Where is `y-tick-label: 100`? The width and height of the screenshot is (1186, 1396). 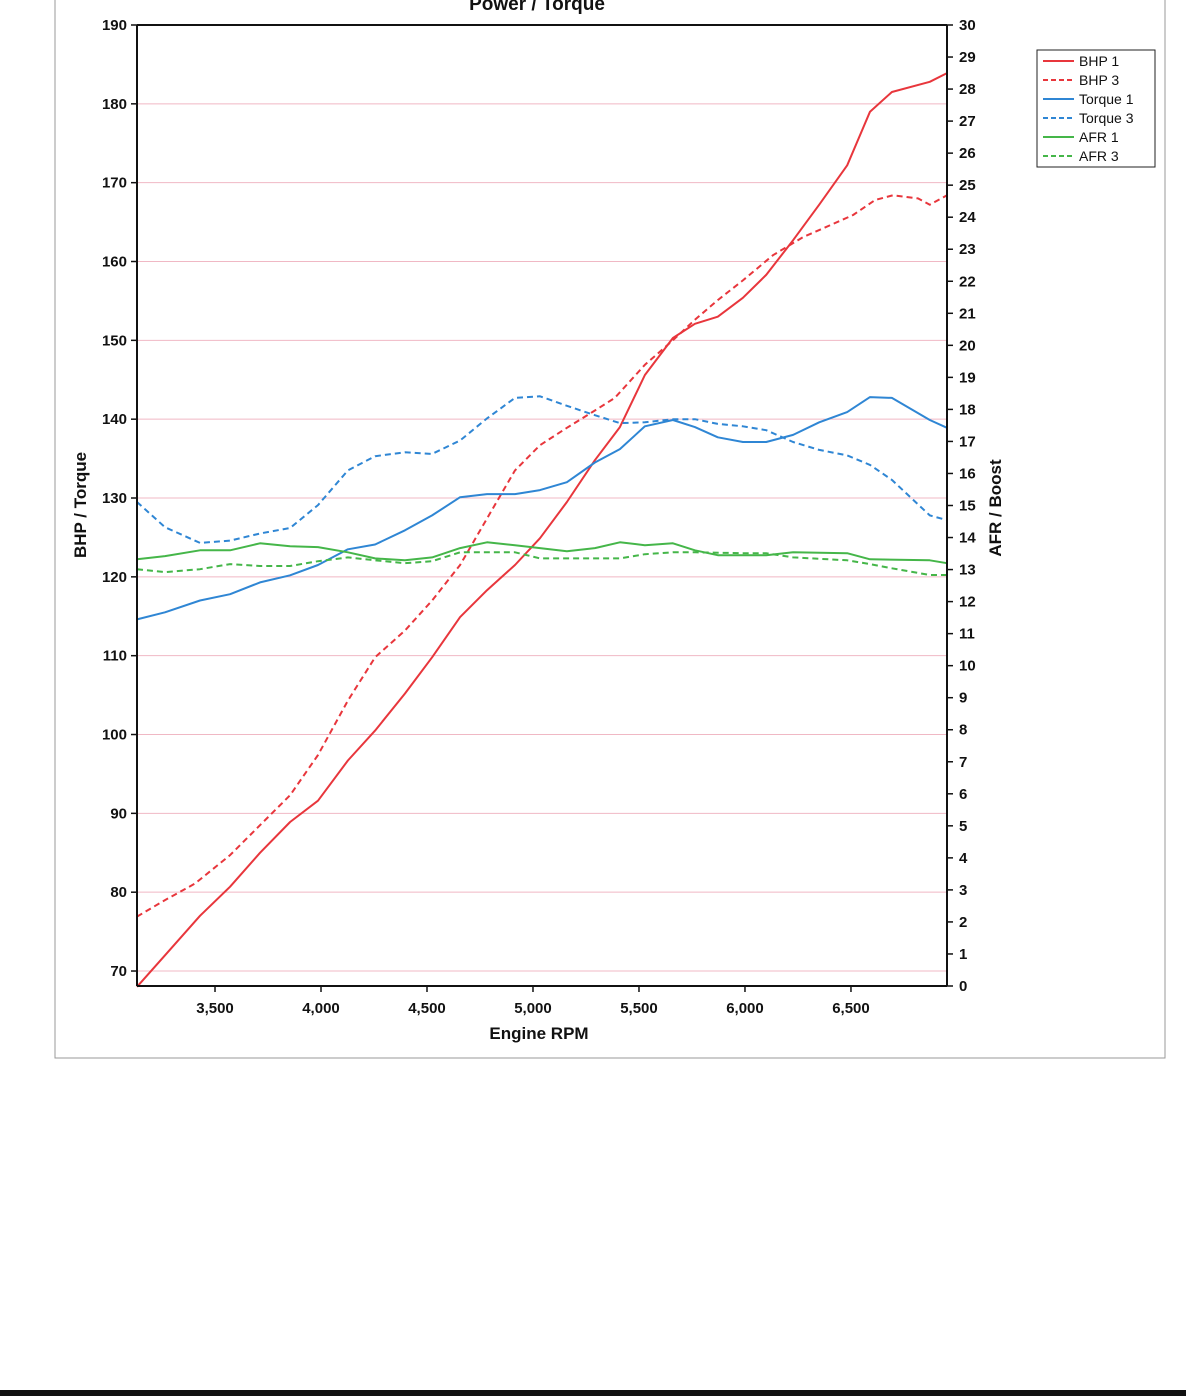 y-tick-label: 100 is located at coordinates (114, 735).